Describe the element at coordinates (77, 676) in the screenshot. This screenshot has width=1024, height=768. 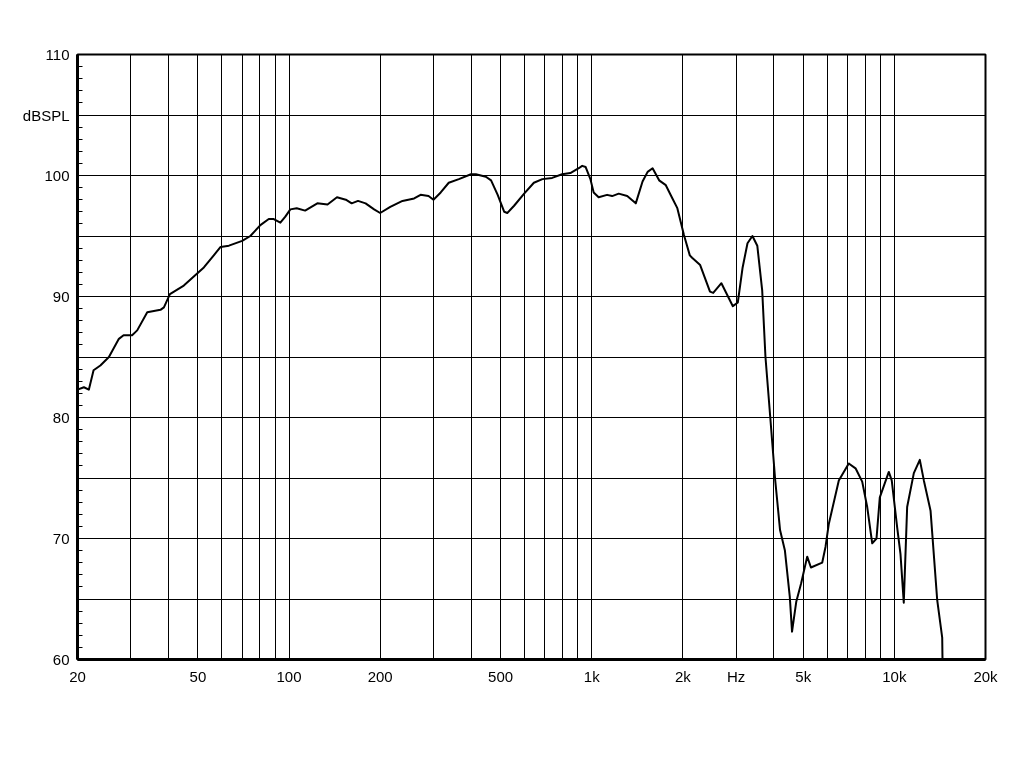
I see `x-tick-label: 20` at that location.